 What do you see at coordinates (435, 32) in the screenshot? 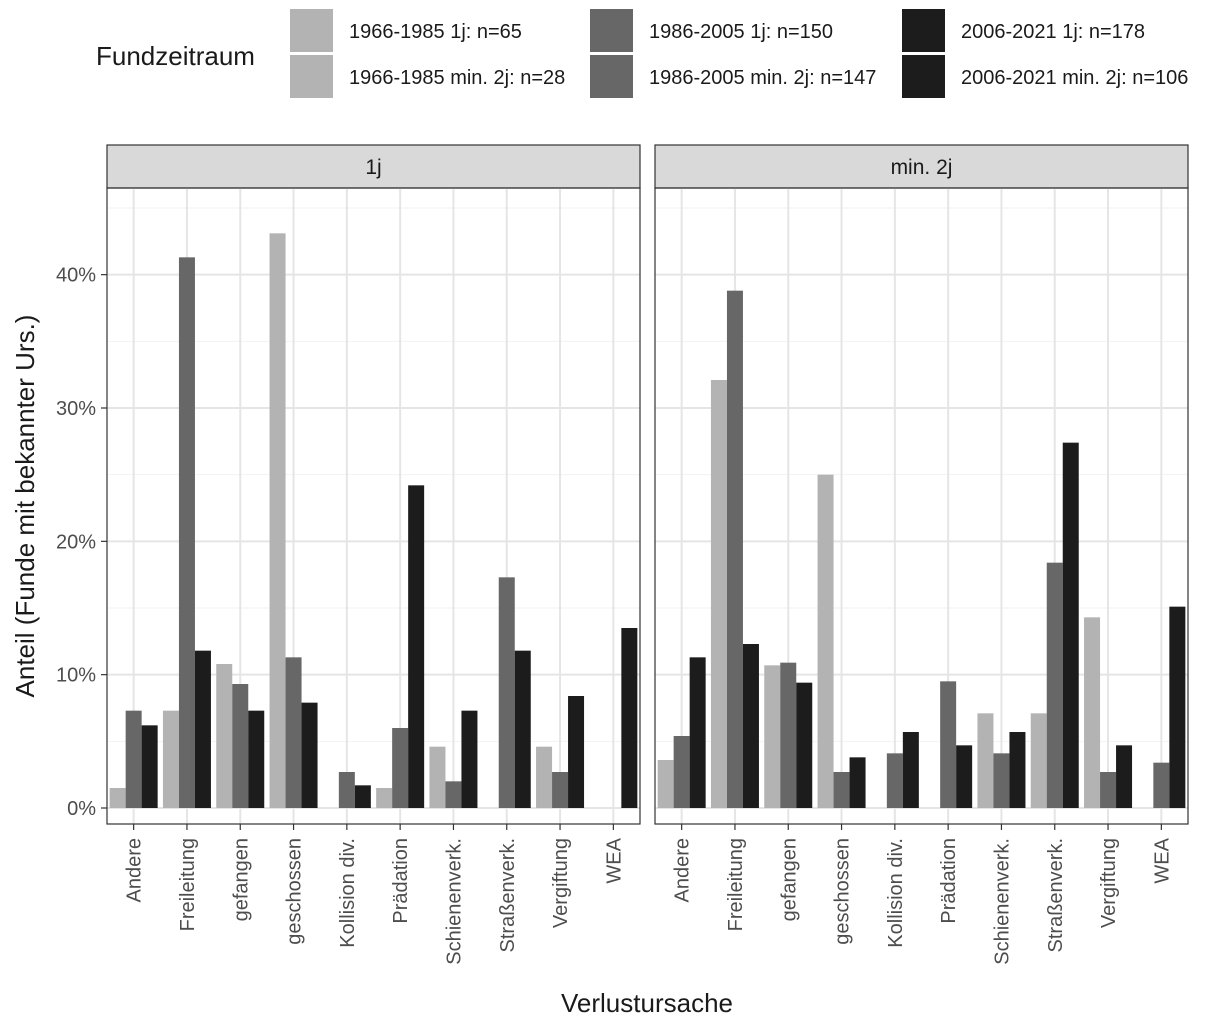
I see `legend-label: 1966-1985 1j: n=65` at bounding box center [435, 32].